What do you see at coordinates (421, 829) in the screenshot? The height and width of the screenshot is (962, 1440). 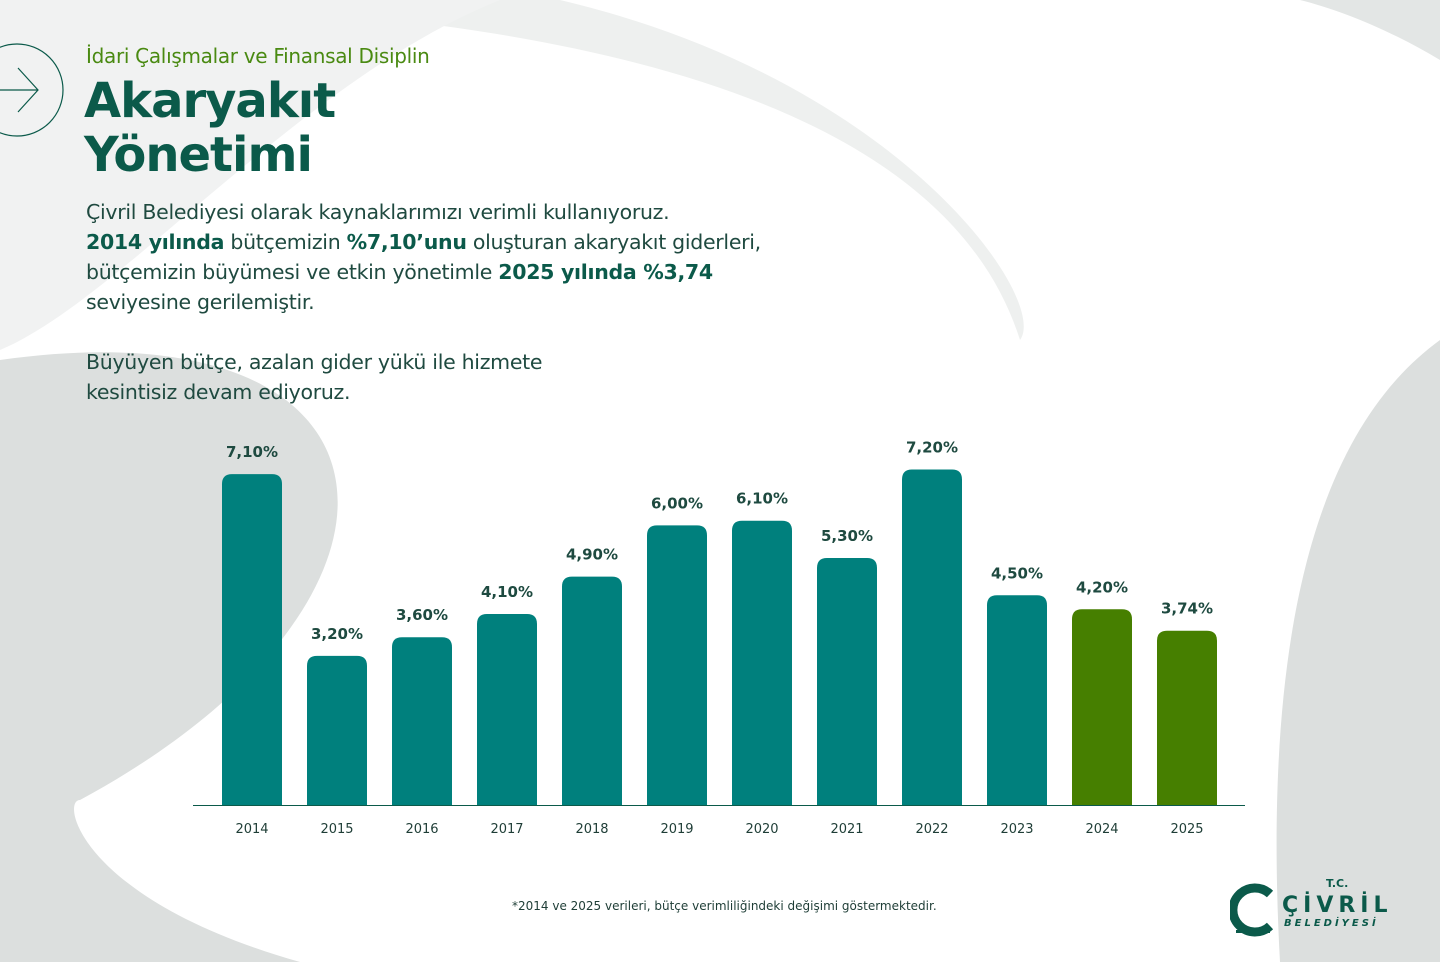 I see `x-tick-label: 2016` at bounding box center [421, 829].